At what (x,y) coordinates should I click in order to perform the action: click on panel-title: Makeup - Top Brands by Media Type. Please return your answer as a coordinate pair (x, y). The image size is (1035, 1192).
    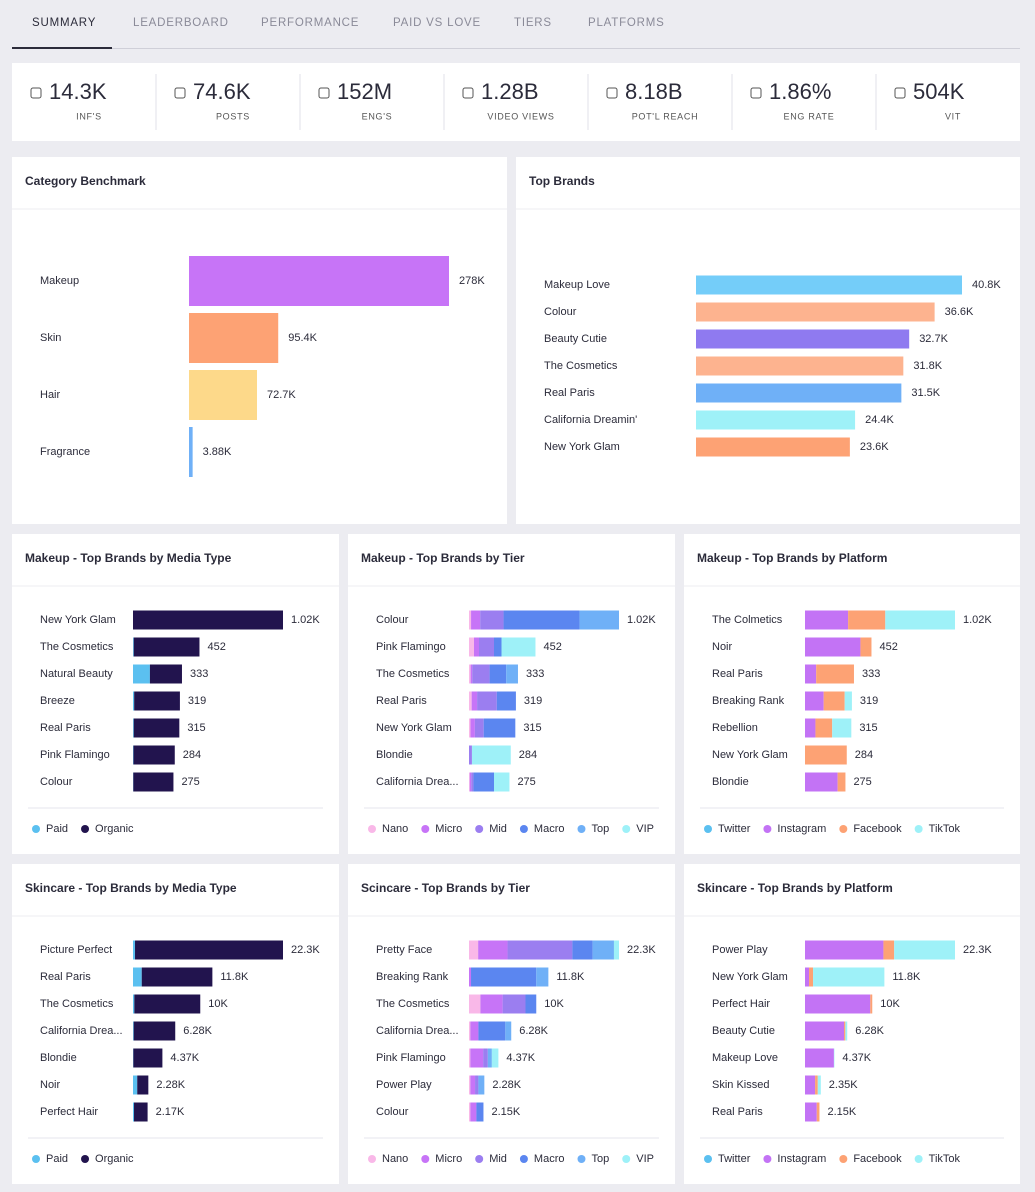
    Looking at the image, I should click on (128, 558).